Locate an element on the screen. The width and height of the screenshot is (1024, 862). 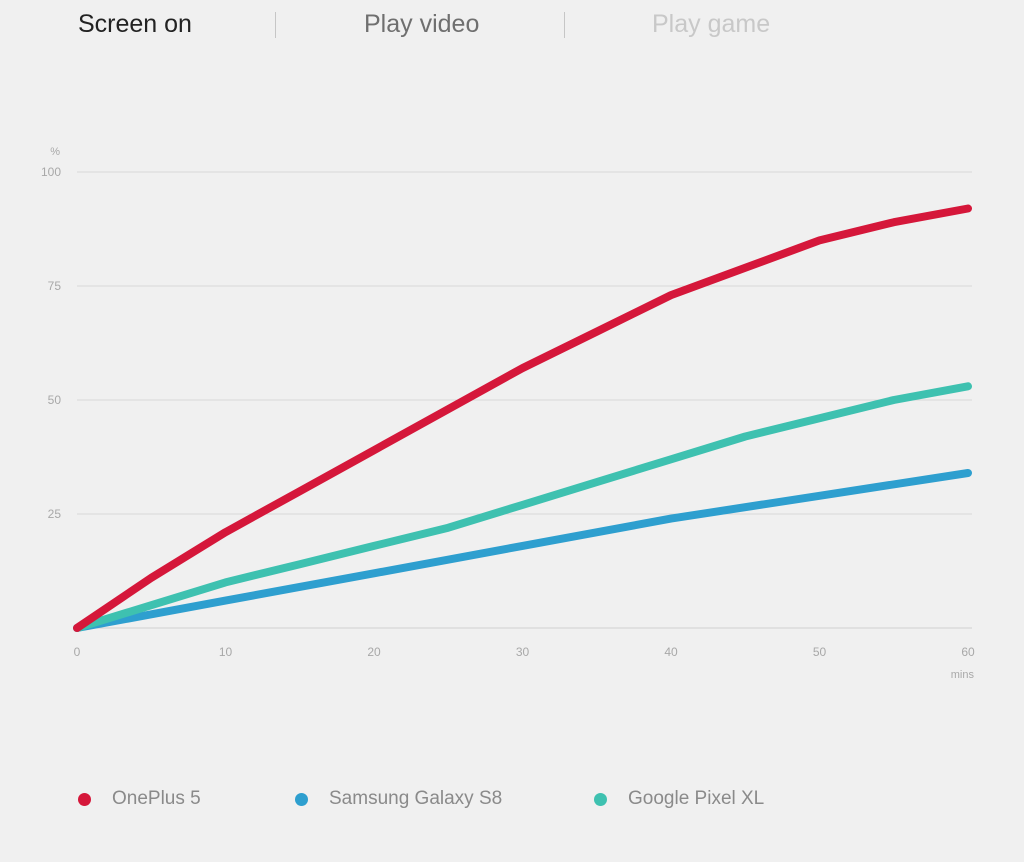
y-tick-label: 50 is located at coordinates (55, 400).